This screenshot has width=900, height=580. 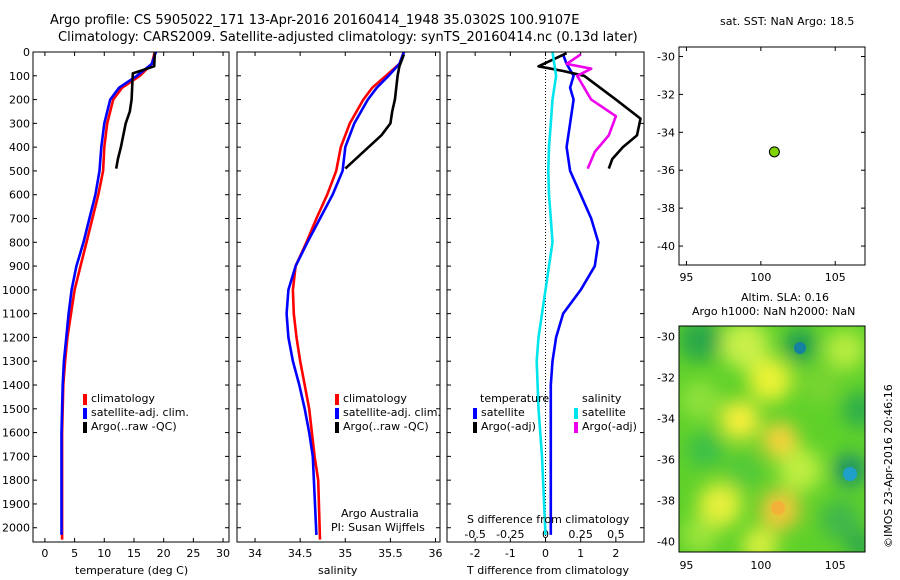 What do you see at coordinates (255, 553) in the screenshot?
I see `x-tick-label: 34` at bounding box center [255, 553].